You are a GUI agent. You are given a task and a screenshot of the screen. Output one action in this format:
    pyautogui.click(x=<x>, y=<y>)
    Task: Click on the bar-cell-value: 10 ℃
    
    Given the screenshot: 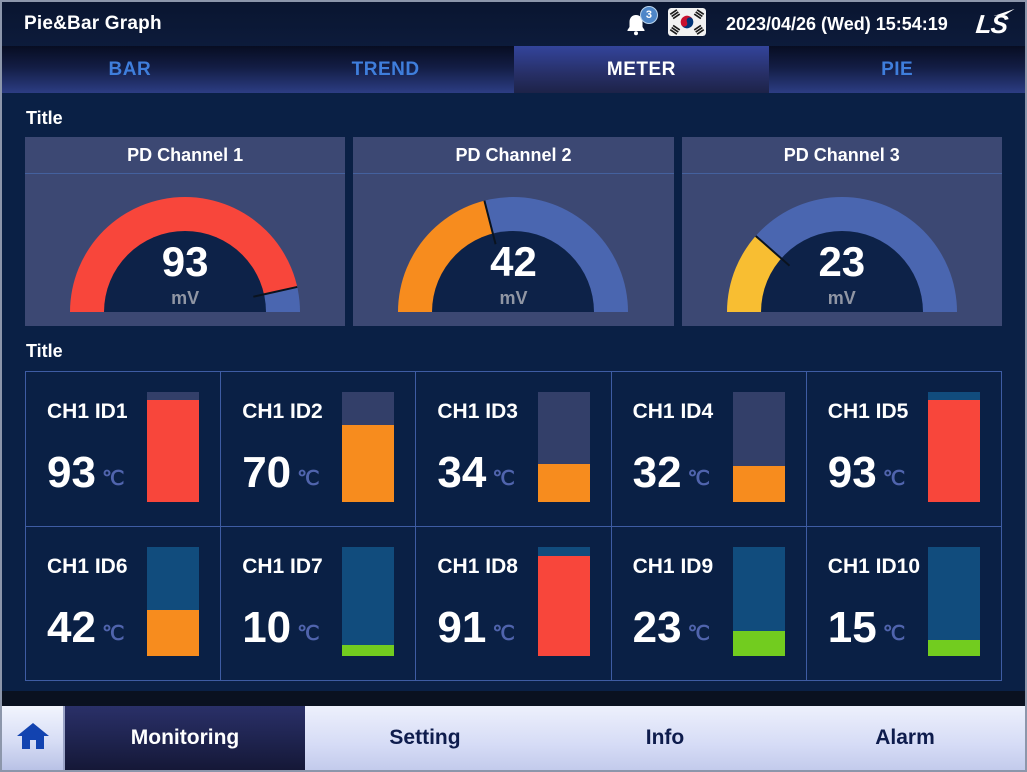 What is the action you would take?
    pyautogui.click(x=280, y=628)
    